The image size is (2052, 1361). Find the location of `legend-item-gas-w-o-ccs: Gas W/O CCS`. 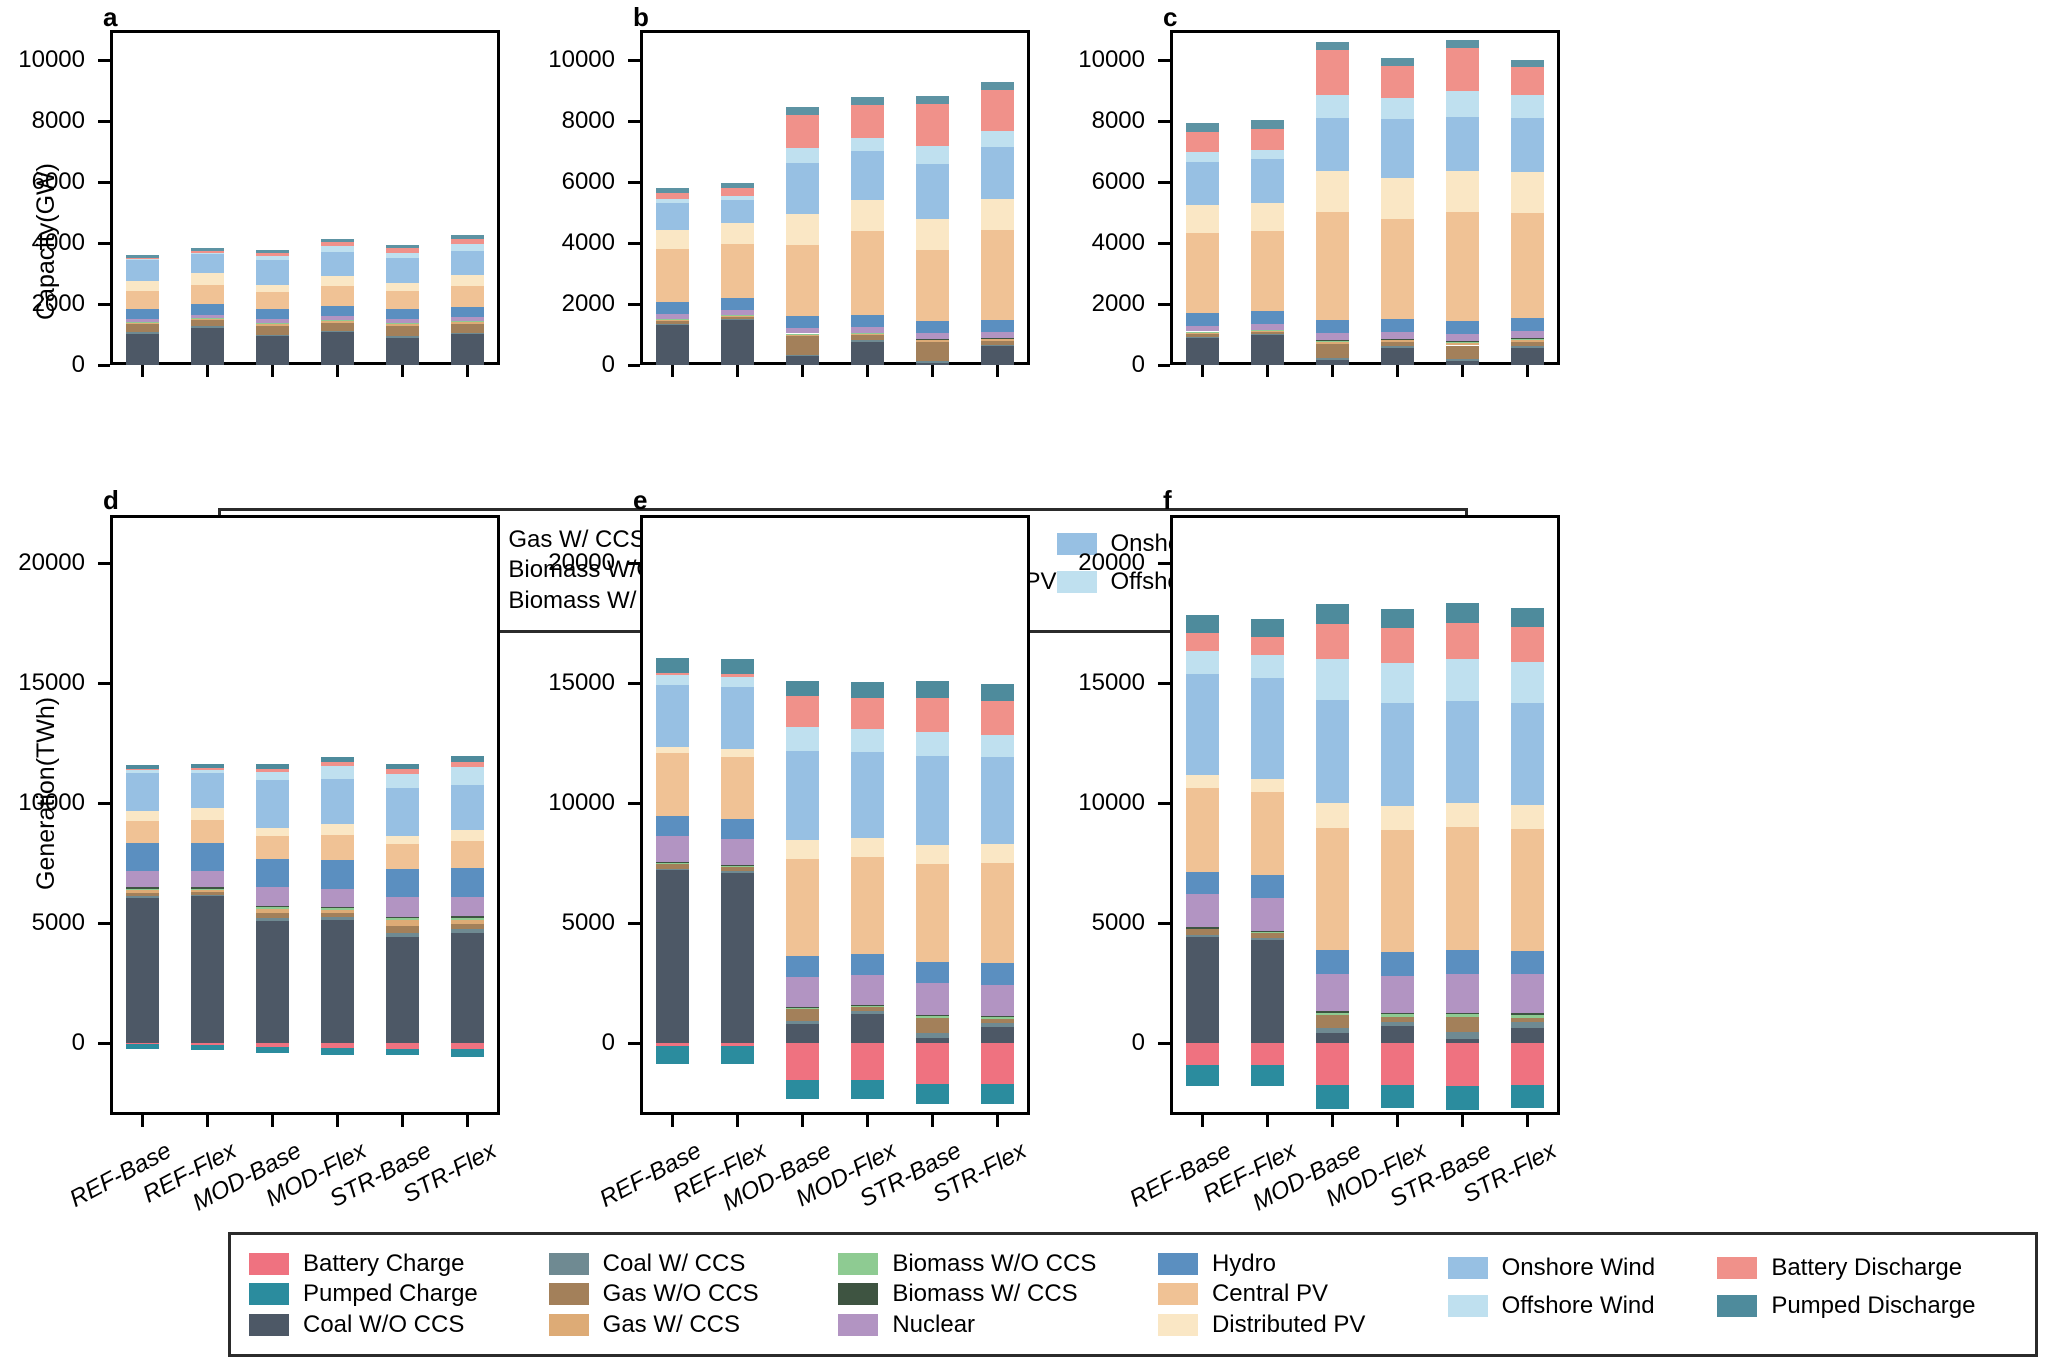

legend-item-gas-w-o-ccs: Gas W/O CCS is located at coordinates (693, 1294).